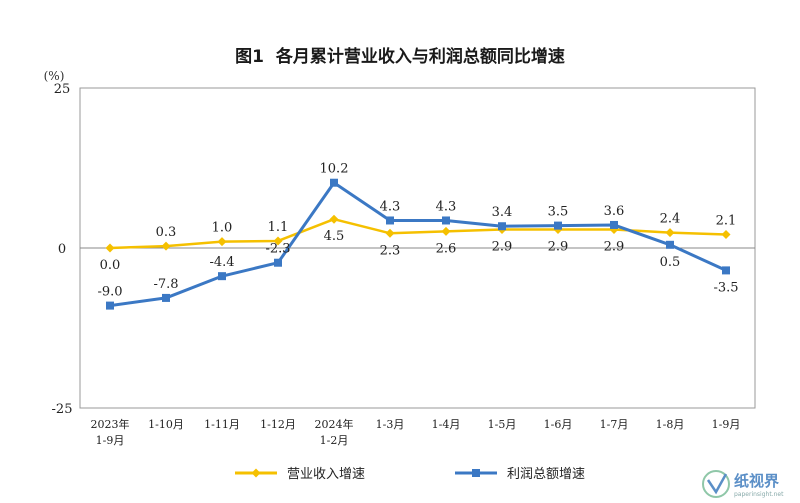 The height and width of the screenshot is (503, 800). Describe the element at coordinates (277, 249) in the screenshot. I see `data-label: -2.3` at that location.